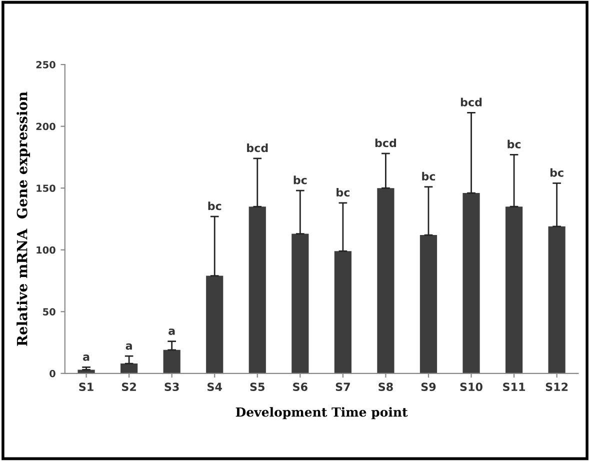 The height and width of the screenshot is (461, 590). I want to click on x-tick-label: S2, so click(129, 387).